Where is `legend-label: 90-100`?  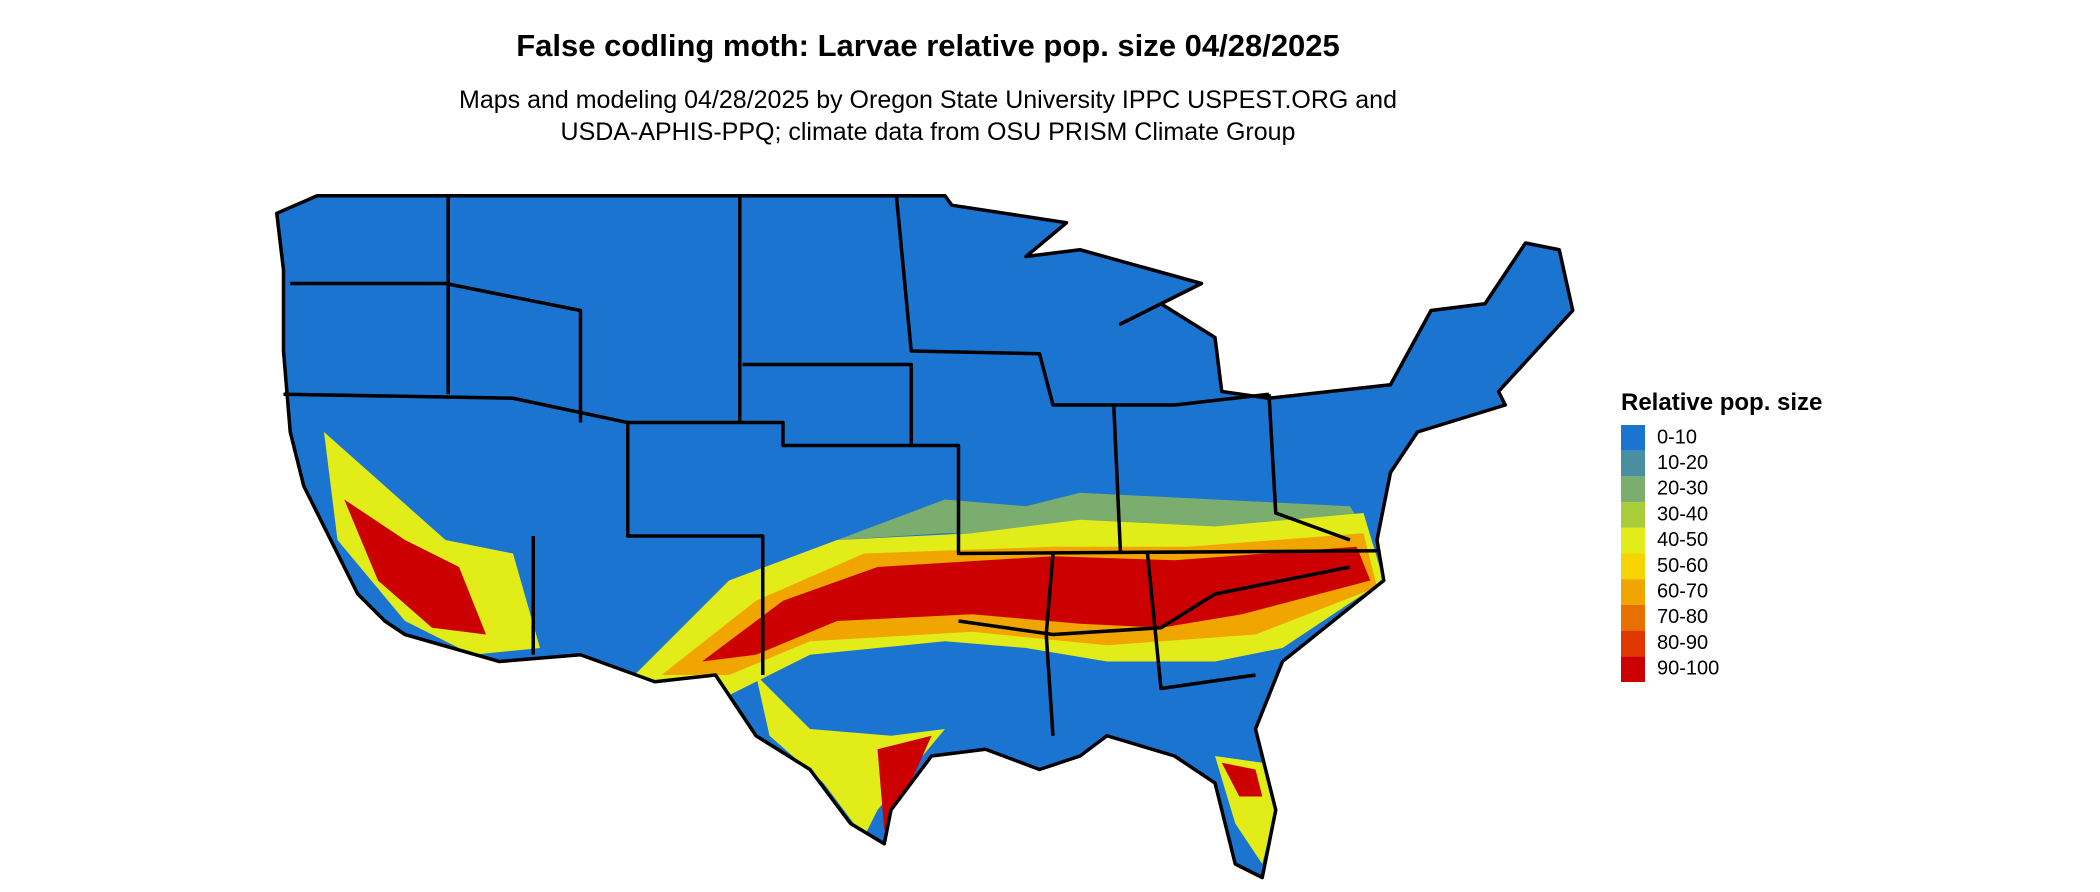 legend-label: 90-100 is located at coordinates (1688, 669).